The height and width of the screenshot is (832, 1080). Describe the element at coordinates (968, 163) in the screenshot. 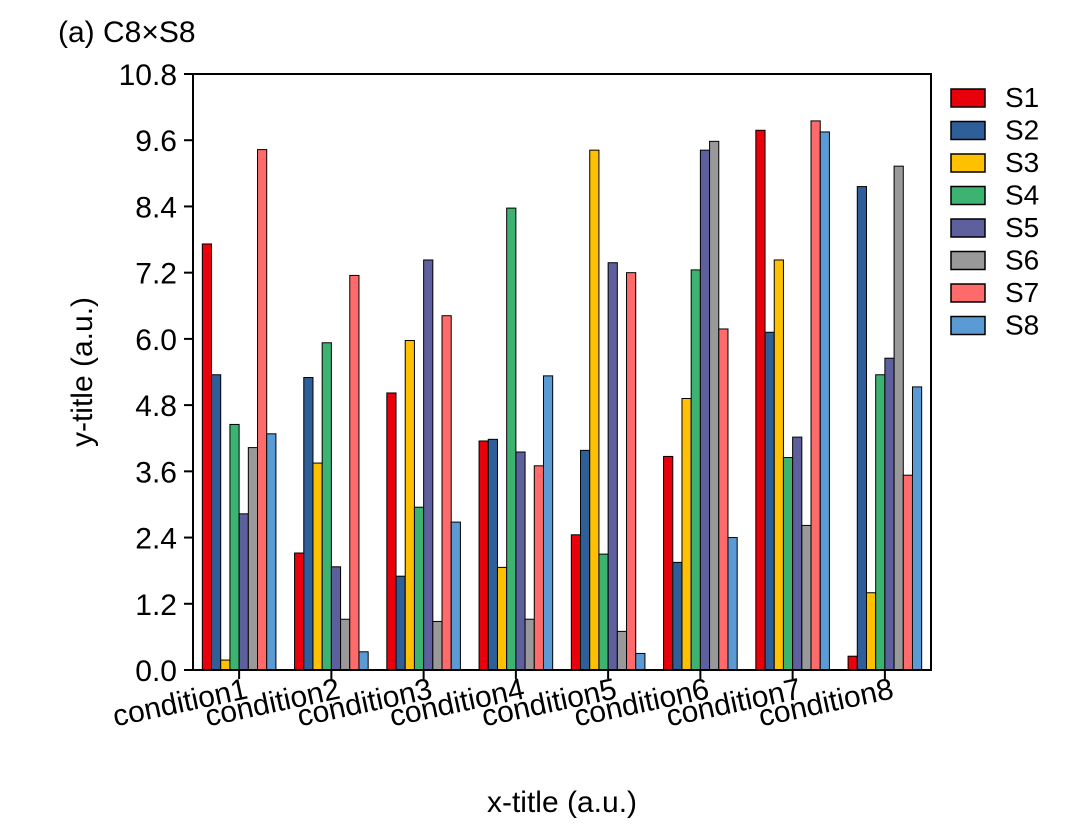

I see `legend-swatch-s3` at that location.